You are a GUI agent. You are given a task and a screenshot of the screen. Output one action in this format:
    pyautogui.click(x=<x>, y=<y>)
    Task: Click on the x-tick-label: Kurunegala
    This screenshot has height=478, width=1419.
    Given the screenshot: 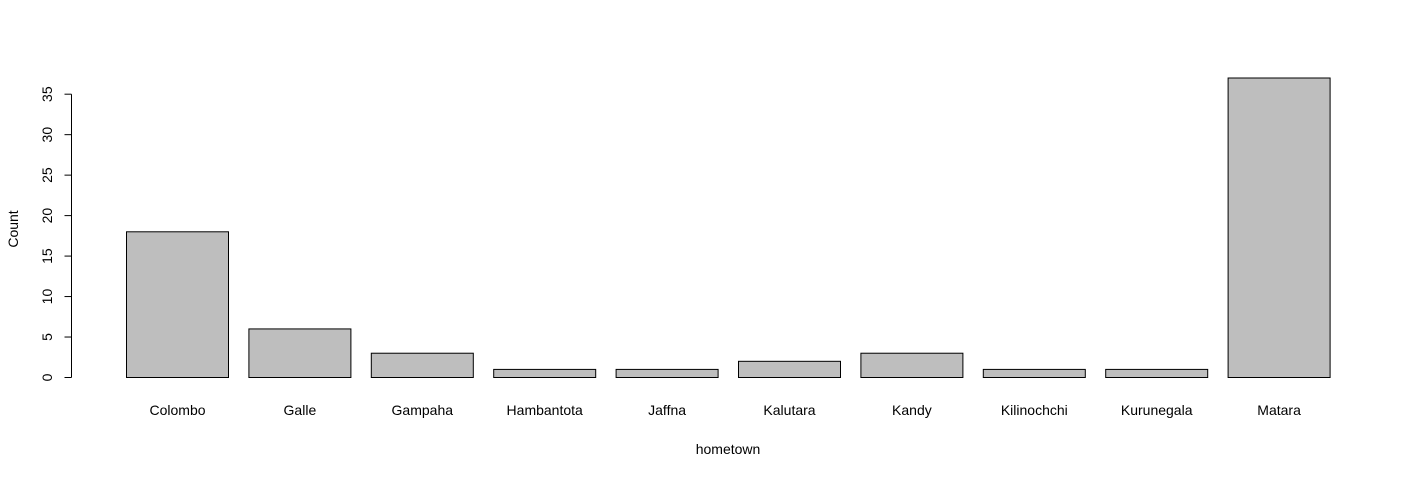 What is the action you would take?
    pyautogui.click(x=1157, y=410)
    